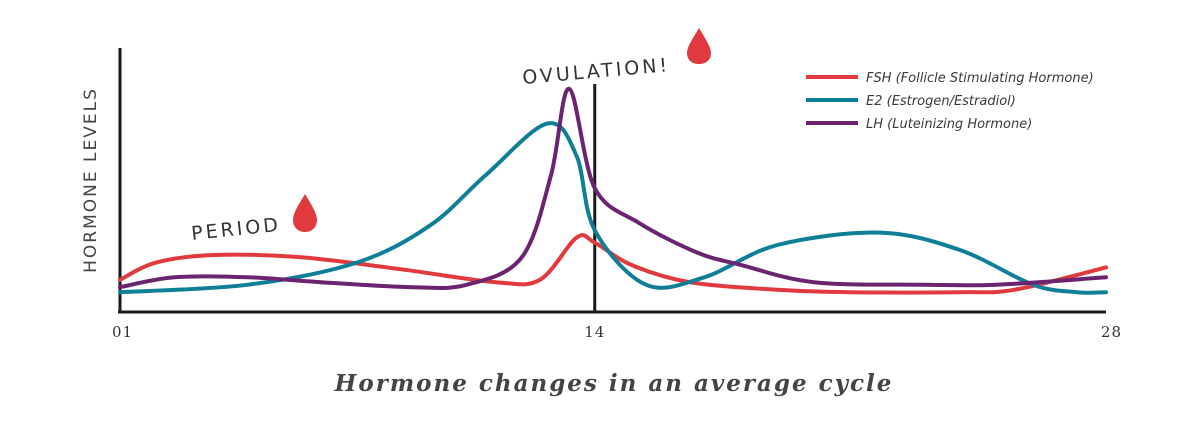 The height and width of the screenshot is (425, 1200). Describe the element at coordinates (594, 332) in the screenshot. I see `x-tick-label: 14` at that location.